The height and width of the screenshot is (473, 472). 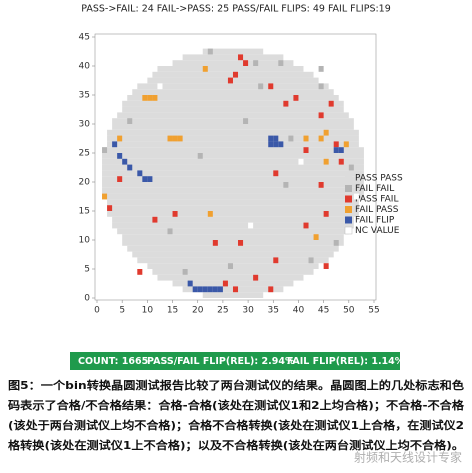 What do you see at coordinates (248, 311) in the screenshot?
I see `x-tick-label: 30` at bounding box center [248, 311].